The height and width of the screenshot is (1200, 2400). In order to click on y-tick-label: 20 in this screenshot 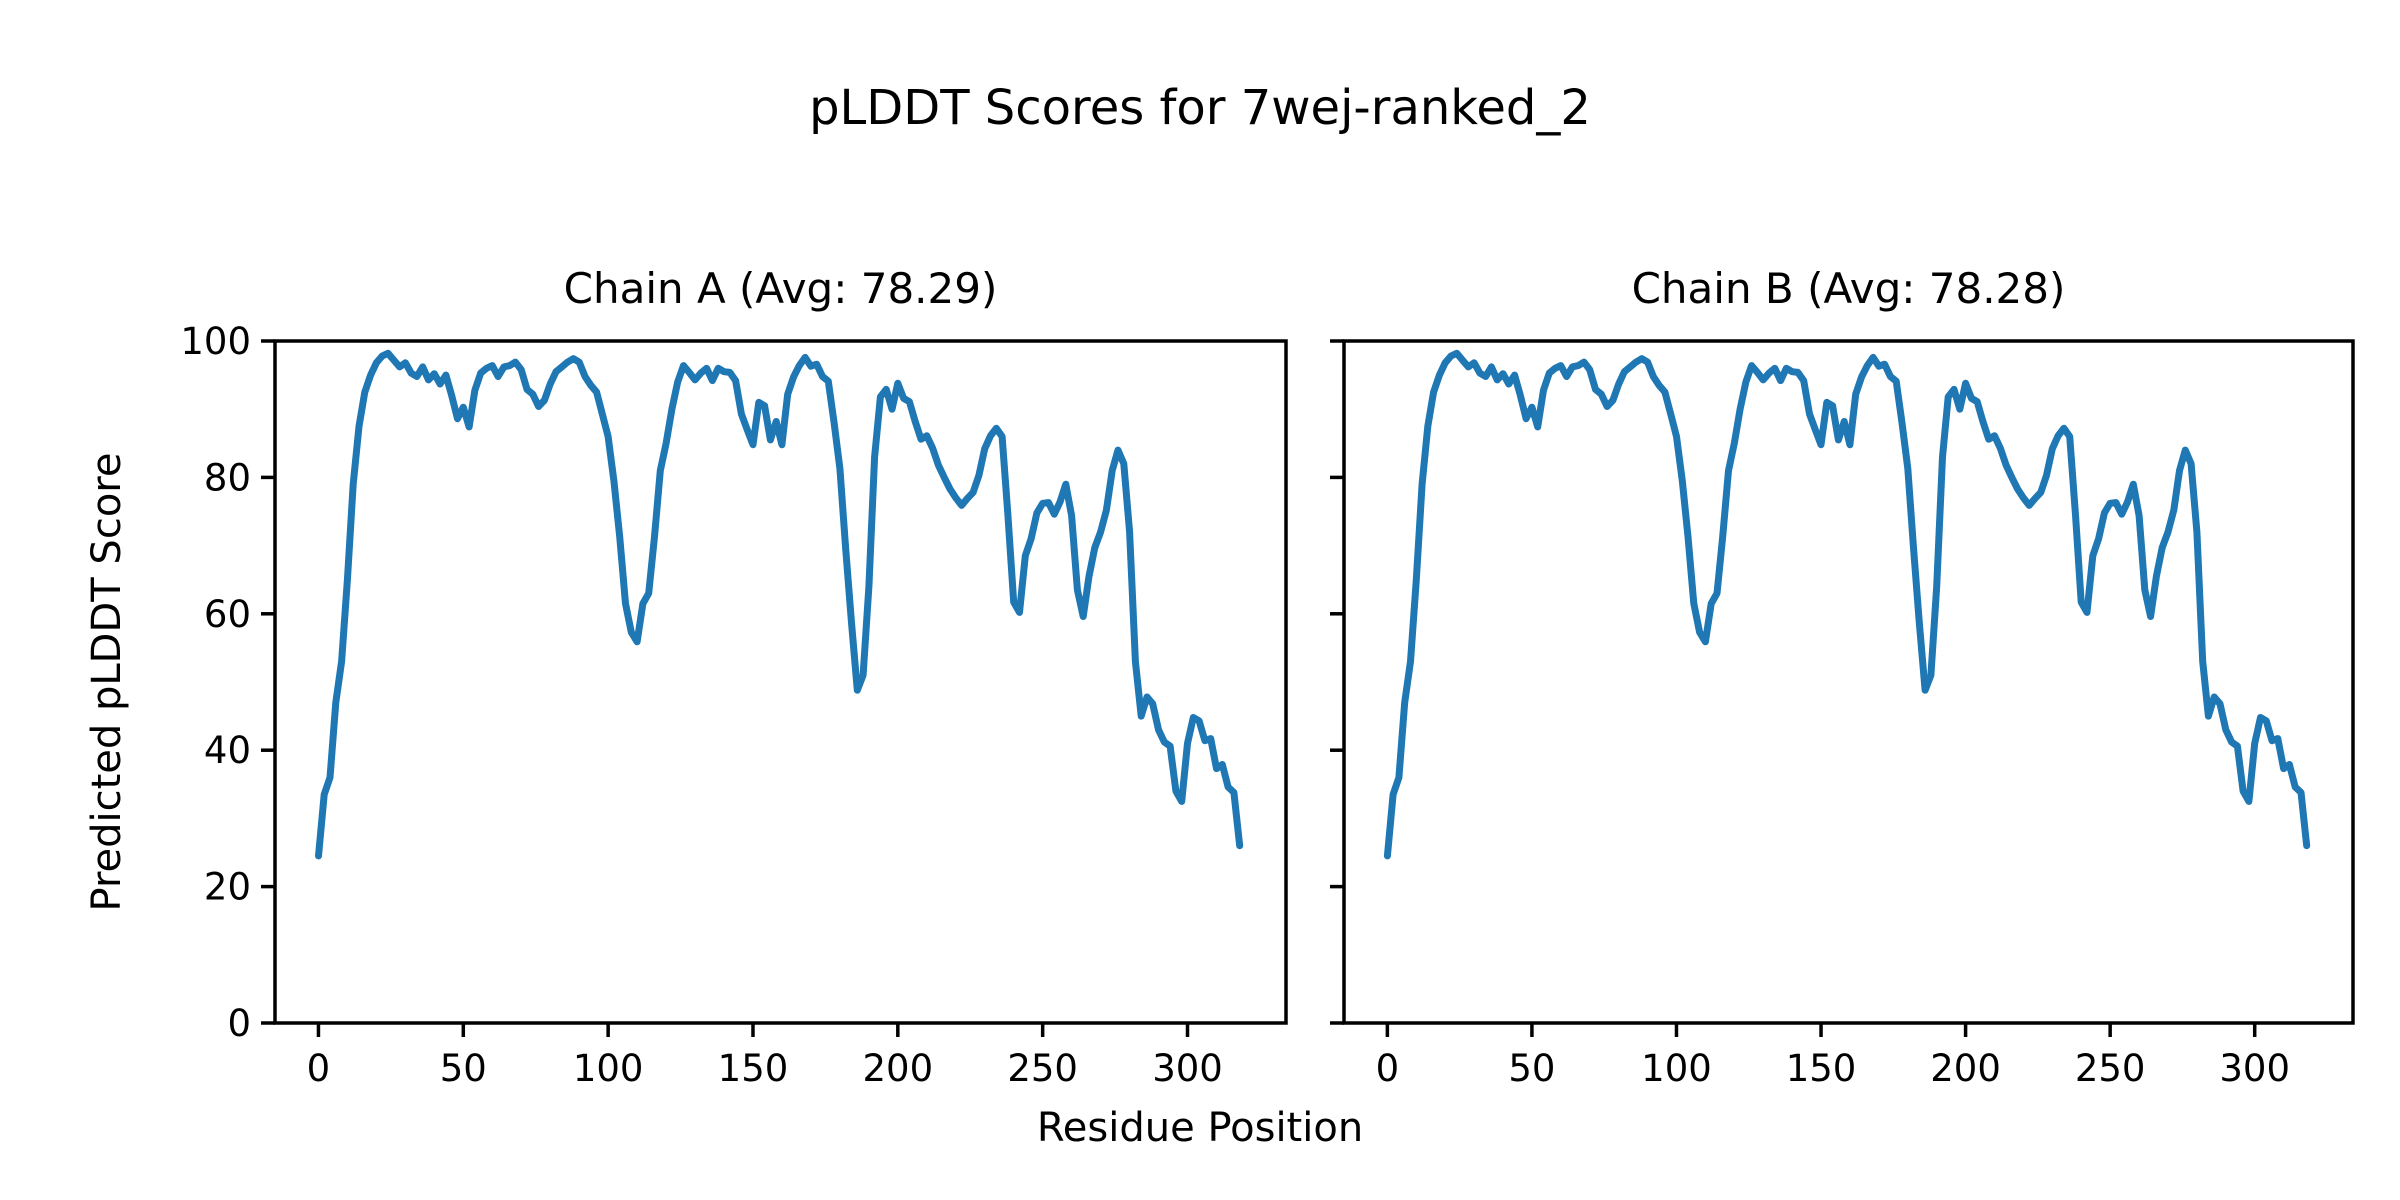, I will do `click(227, 887)`.